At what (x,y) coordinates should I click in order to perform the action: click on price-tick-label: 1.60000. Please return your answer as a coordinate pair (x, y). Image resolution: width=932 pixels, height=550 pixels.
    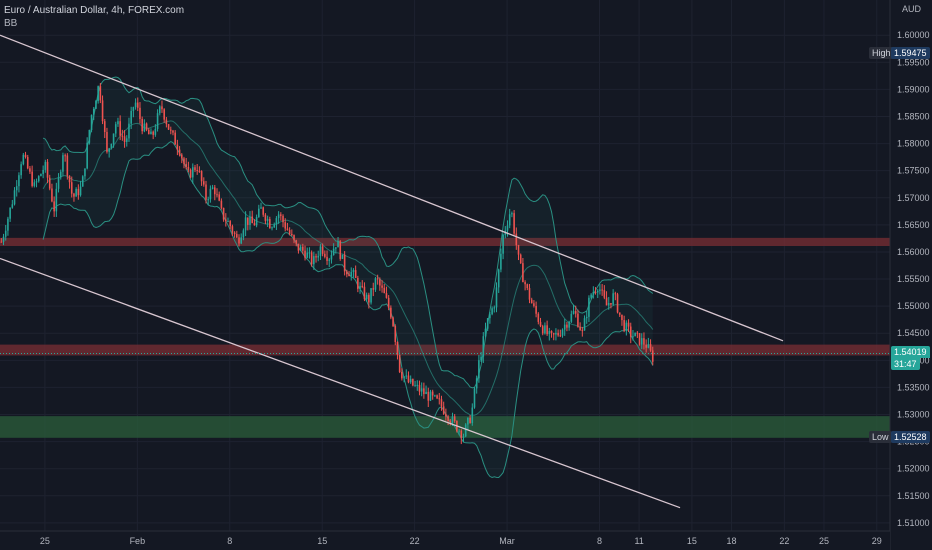
    Looking at the image, I should click on (913, 35).